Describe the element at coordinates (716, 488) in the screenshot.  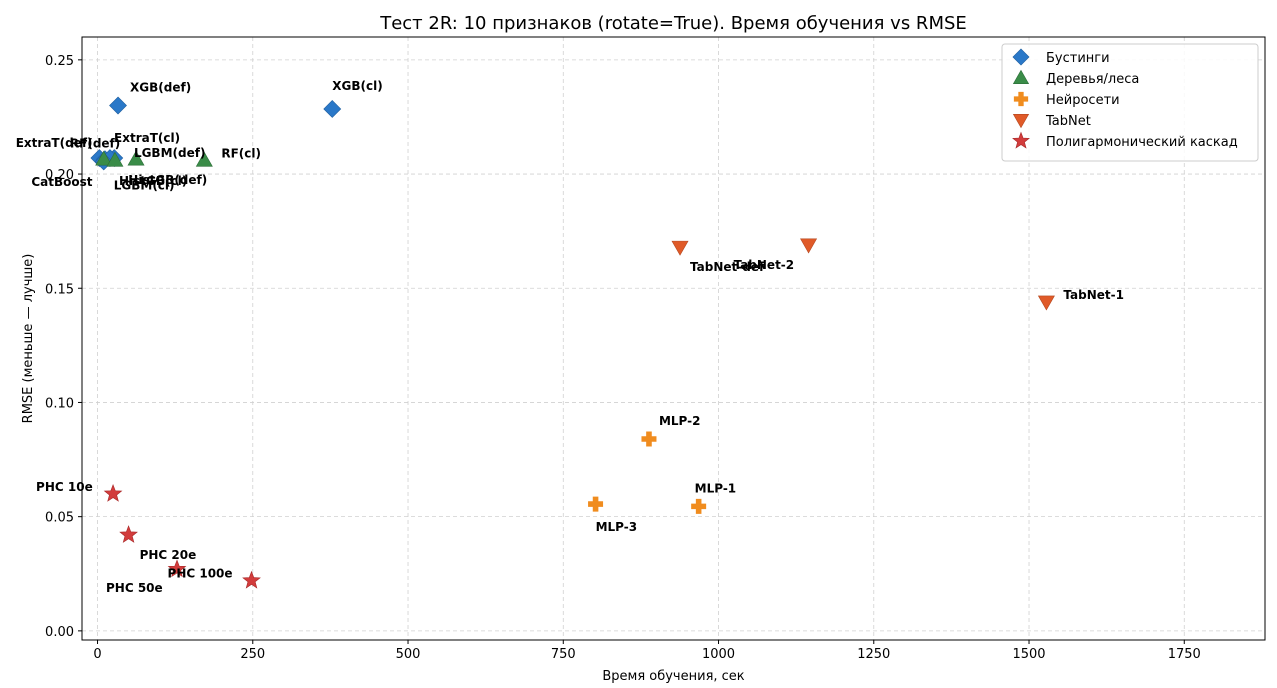
I see `point-label: MLP-1` at that location.